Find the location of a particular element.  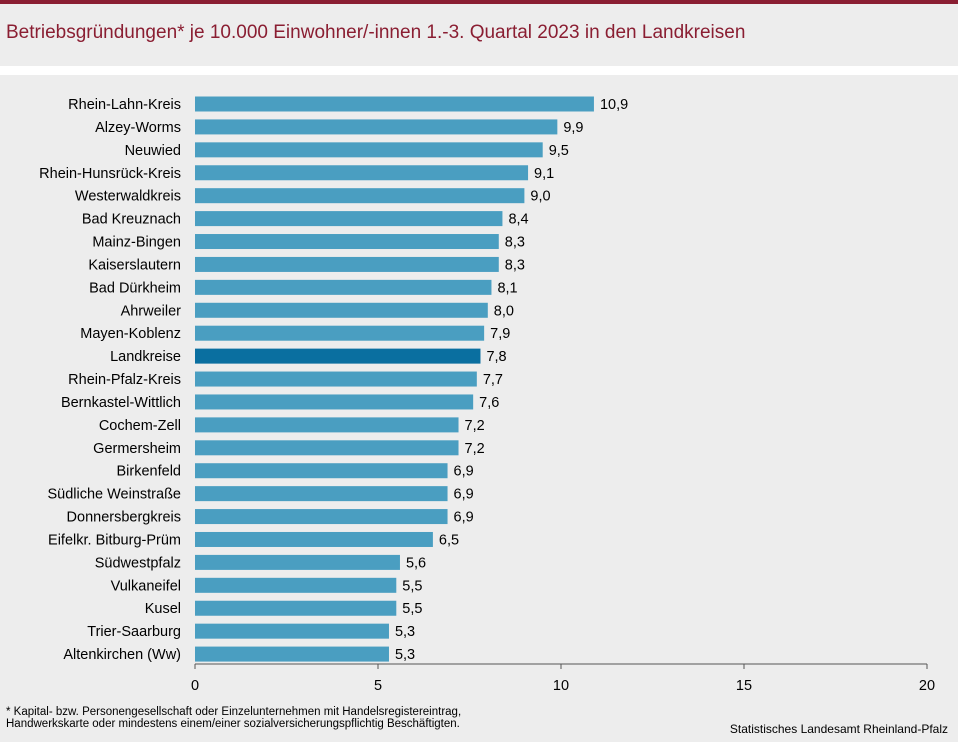

category-label: Germersheim is located at coordinates (137, 449).